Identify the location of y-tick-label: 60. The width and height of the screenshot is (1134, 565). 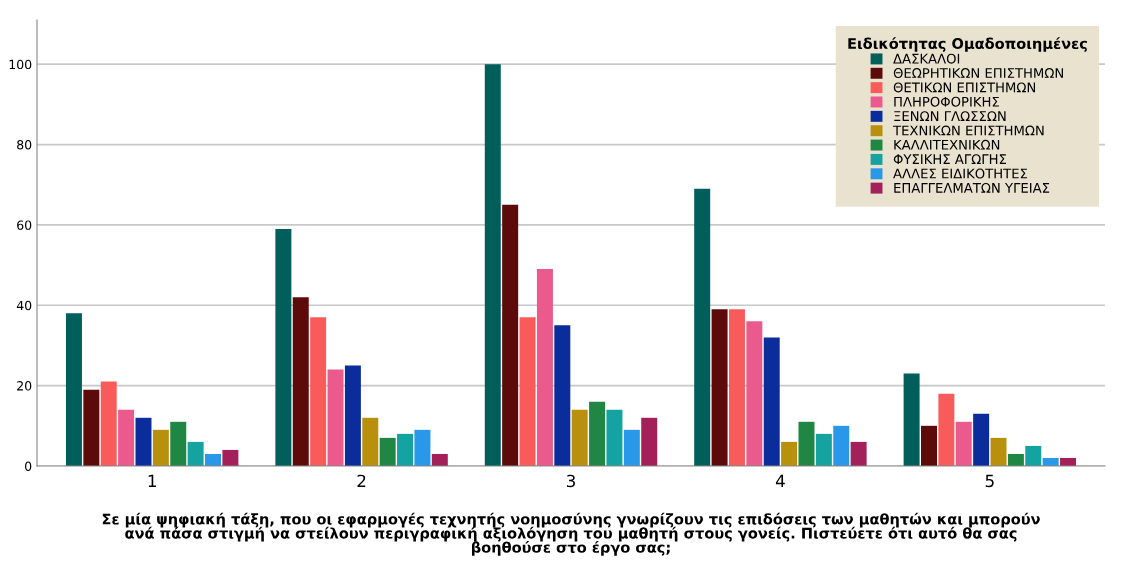
(24, 225).